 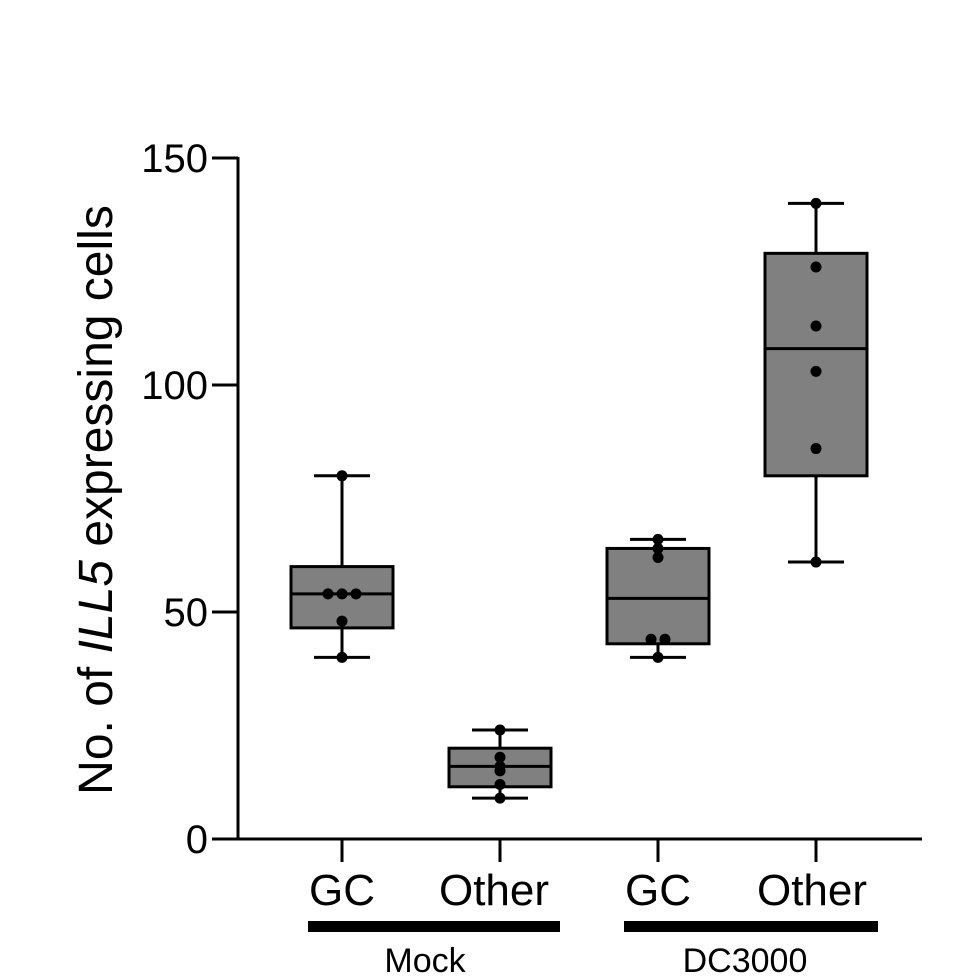 What do you see at coordinates (580, 876) in the screenshot?
I see `x-axis: GC Other GC Other` at bounding box center [580, 876].